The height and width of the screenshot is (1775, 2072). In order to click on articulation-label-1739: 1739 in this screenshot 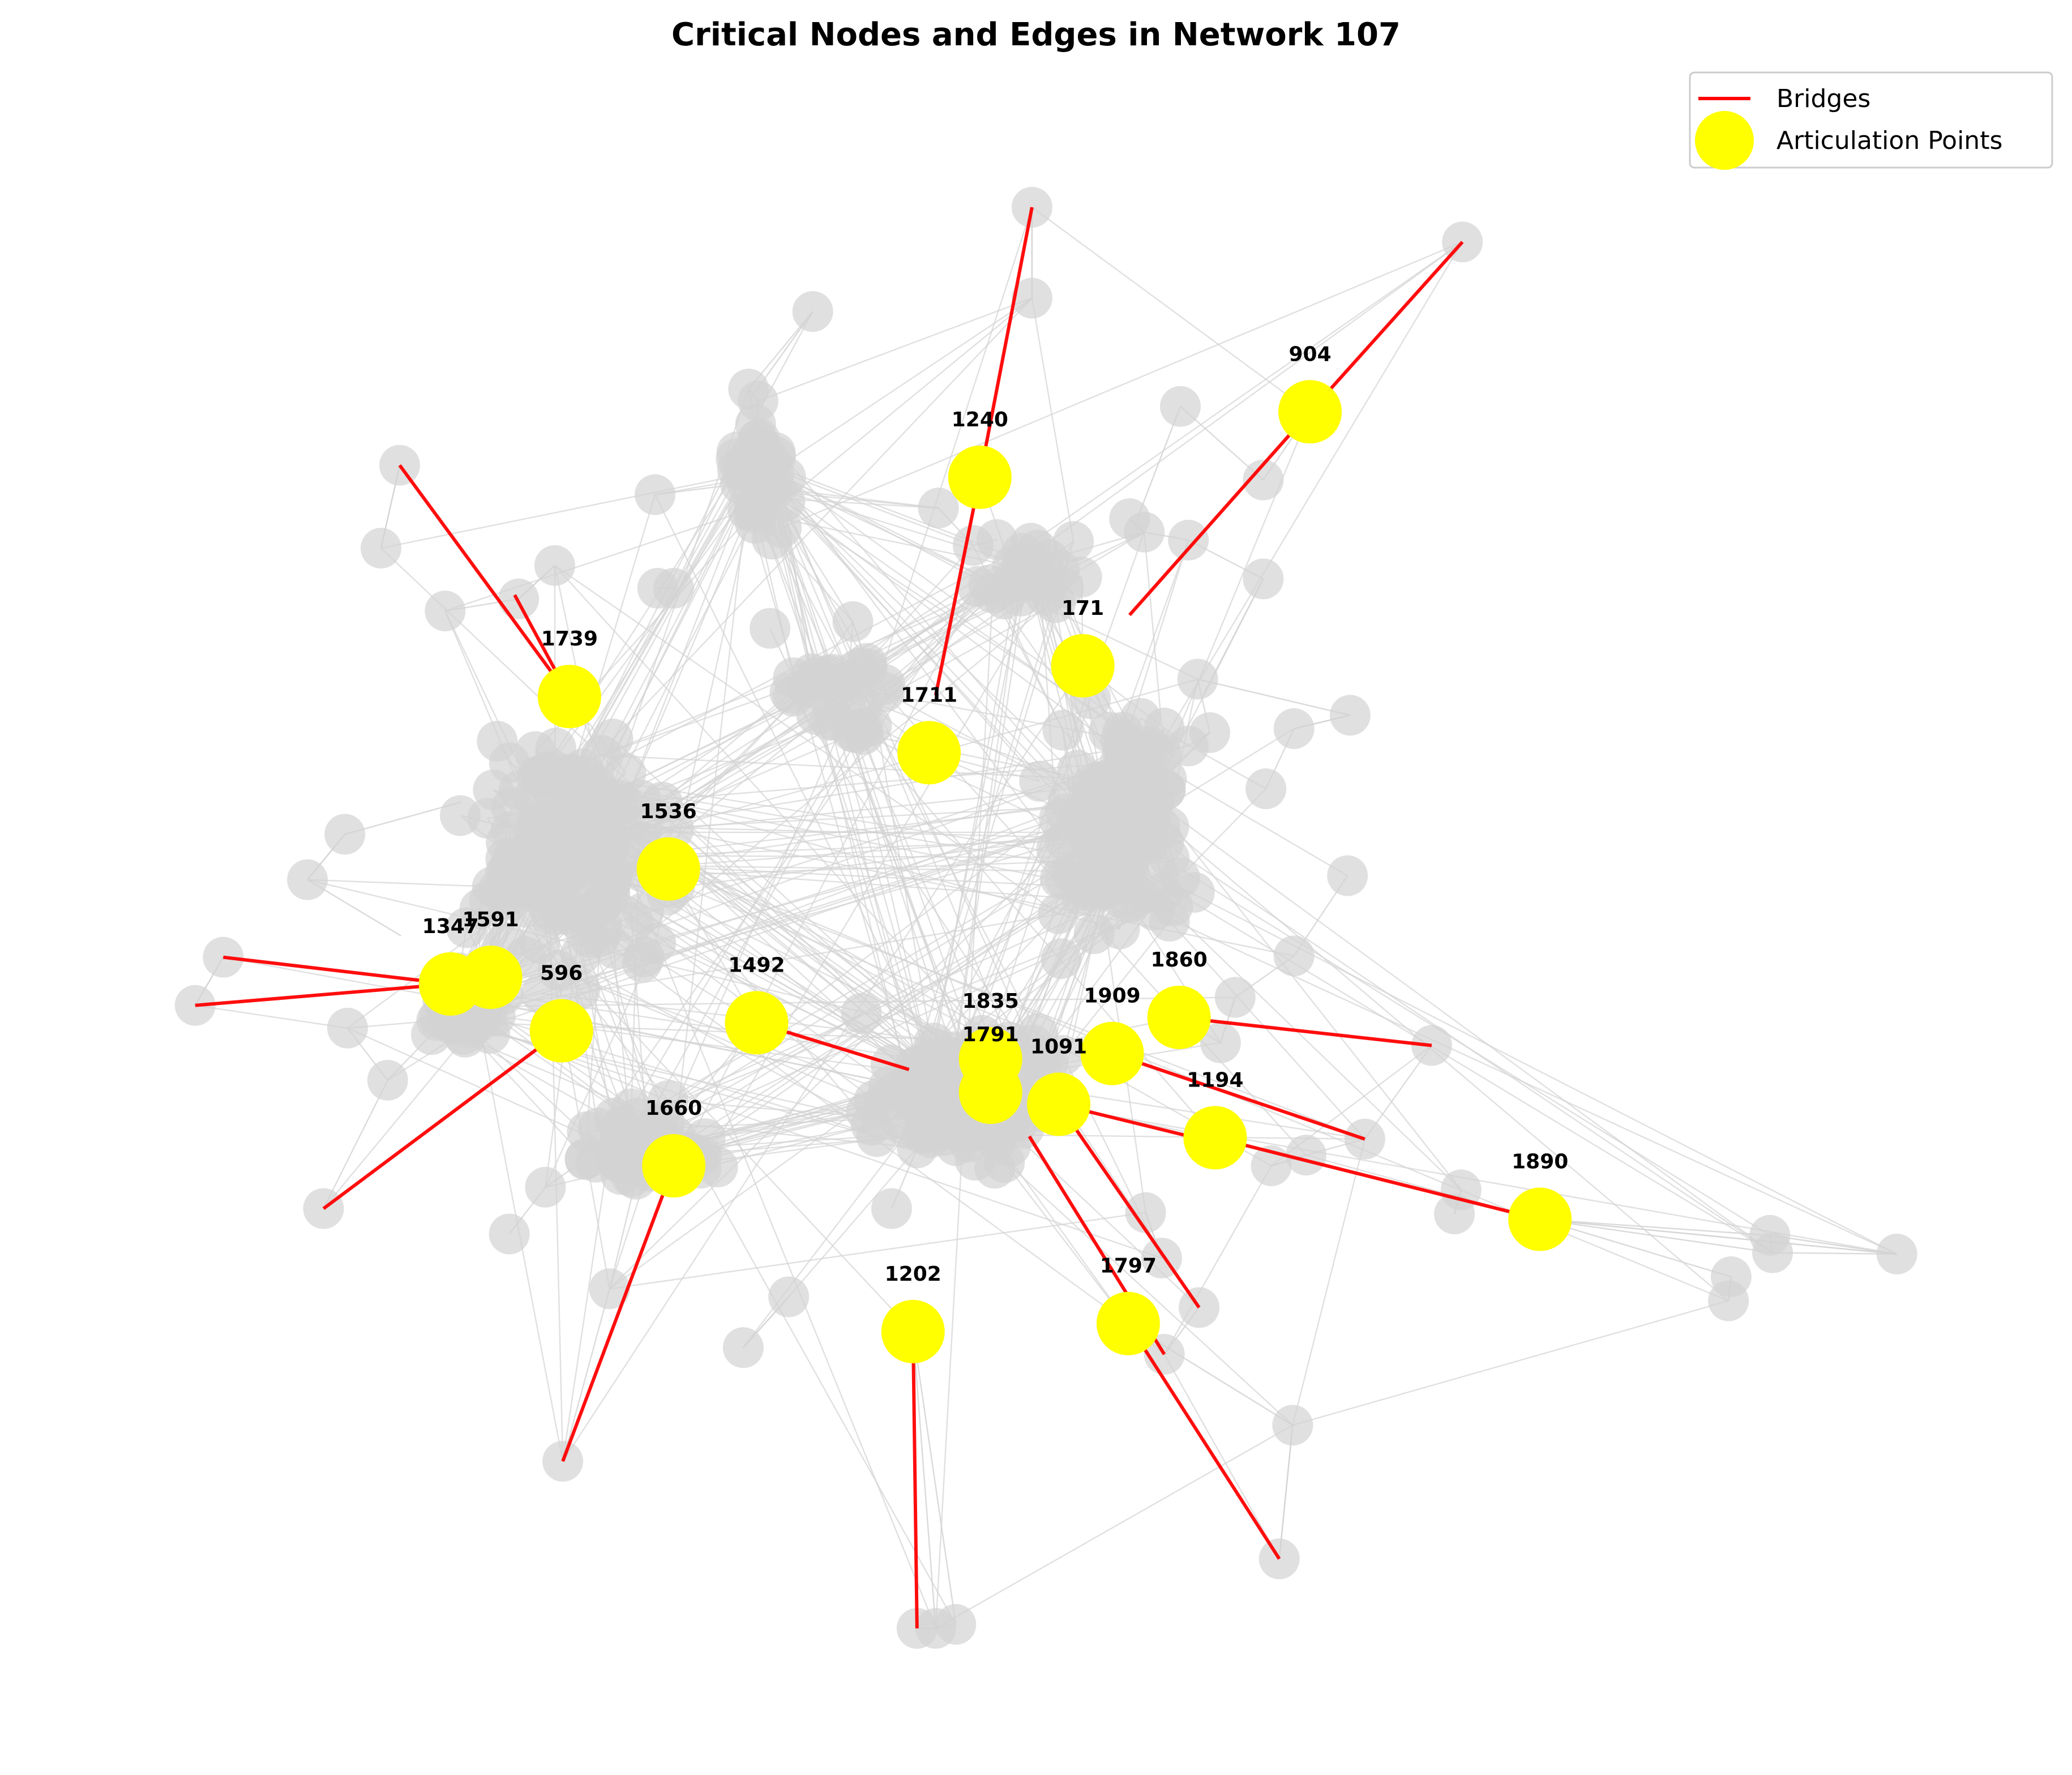, I will do `click(569, 639)`.